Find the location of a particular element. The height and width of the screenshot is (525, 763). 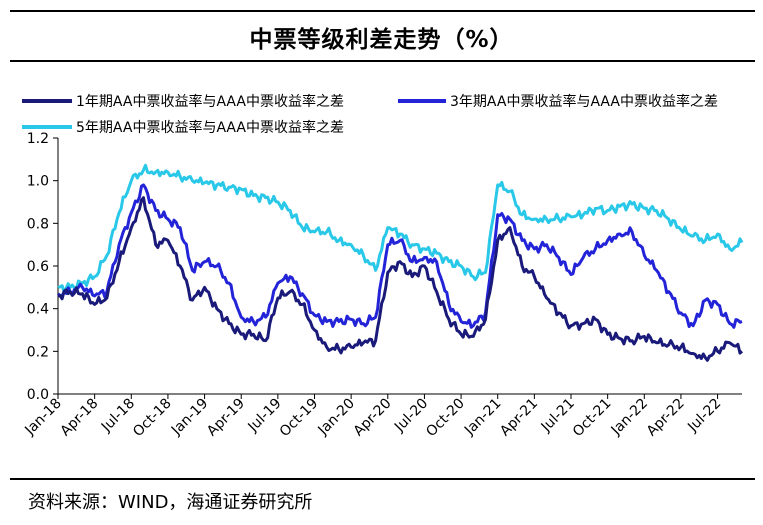

y-tick-label: 0.8 is located at coordinates (38, 224).